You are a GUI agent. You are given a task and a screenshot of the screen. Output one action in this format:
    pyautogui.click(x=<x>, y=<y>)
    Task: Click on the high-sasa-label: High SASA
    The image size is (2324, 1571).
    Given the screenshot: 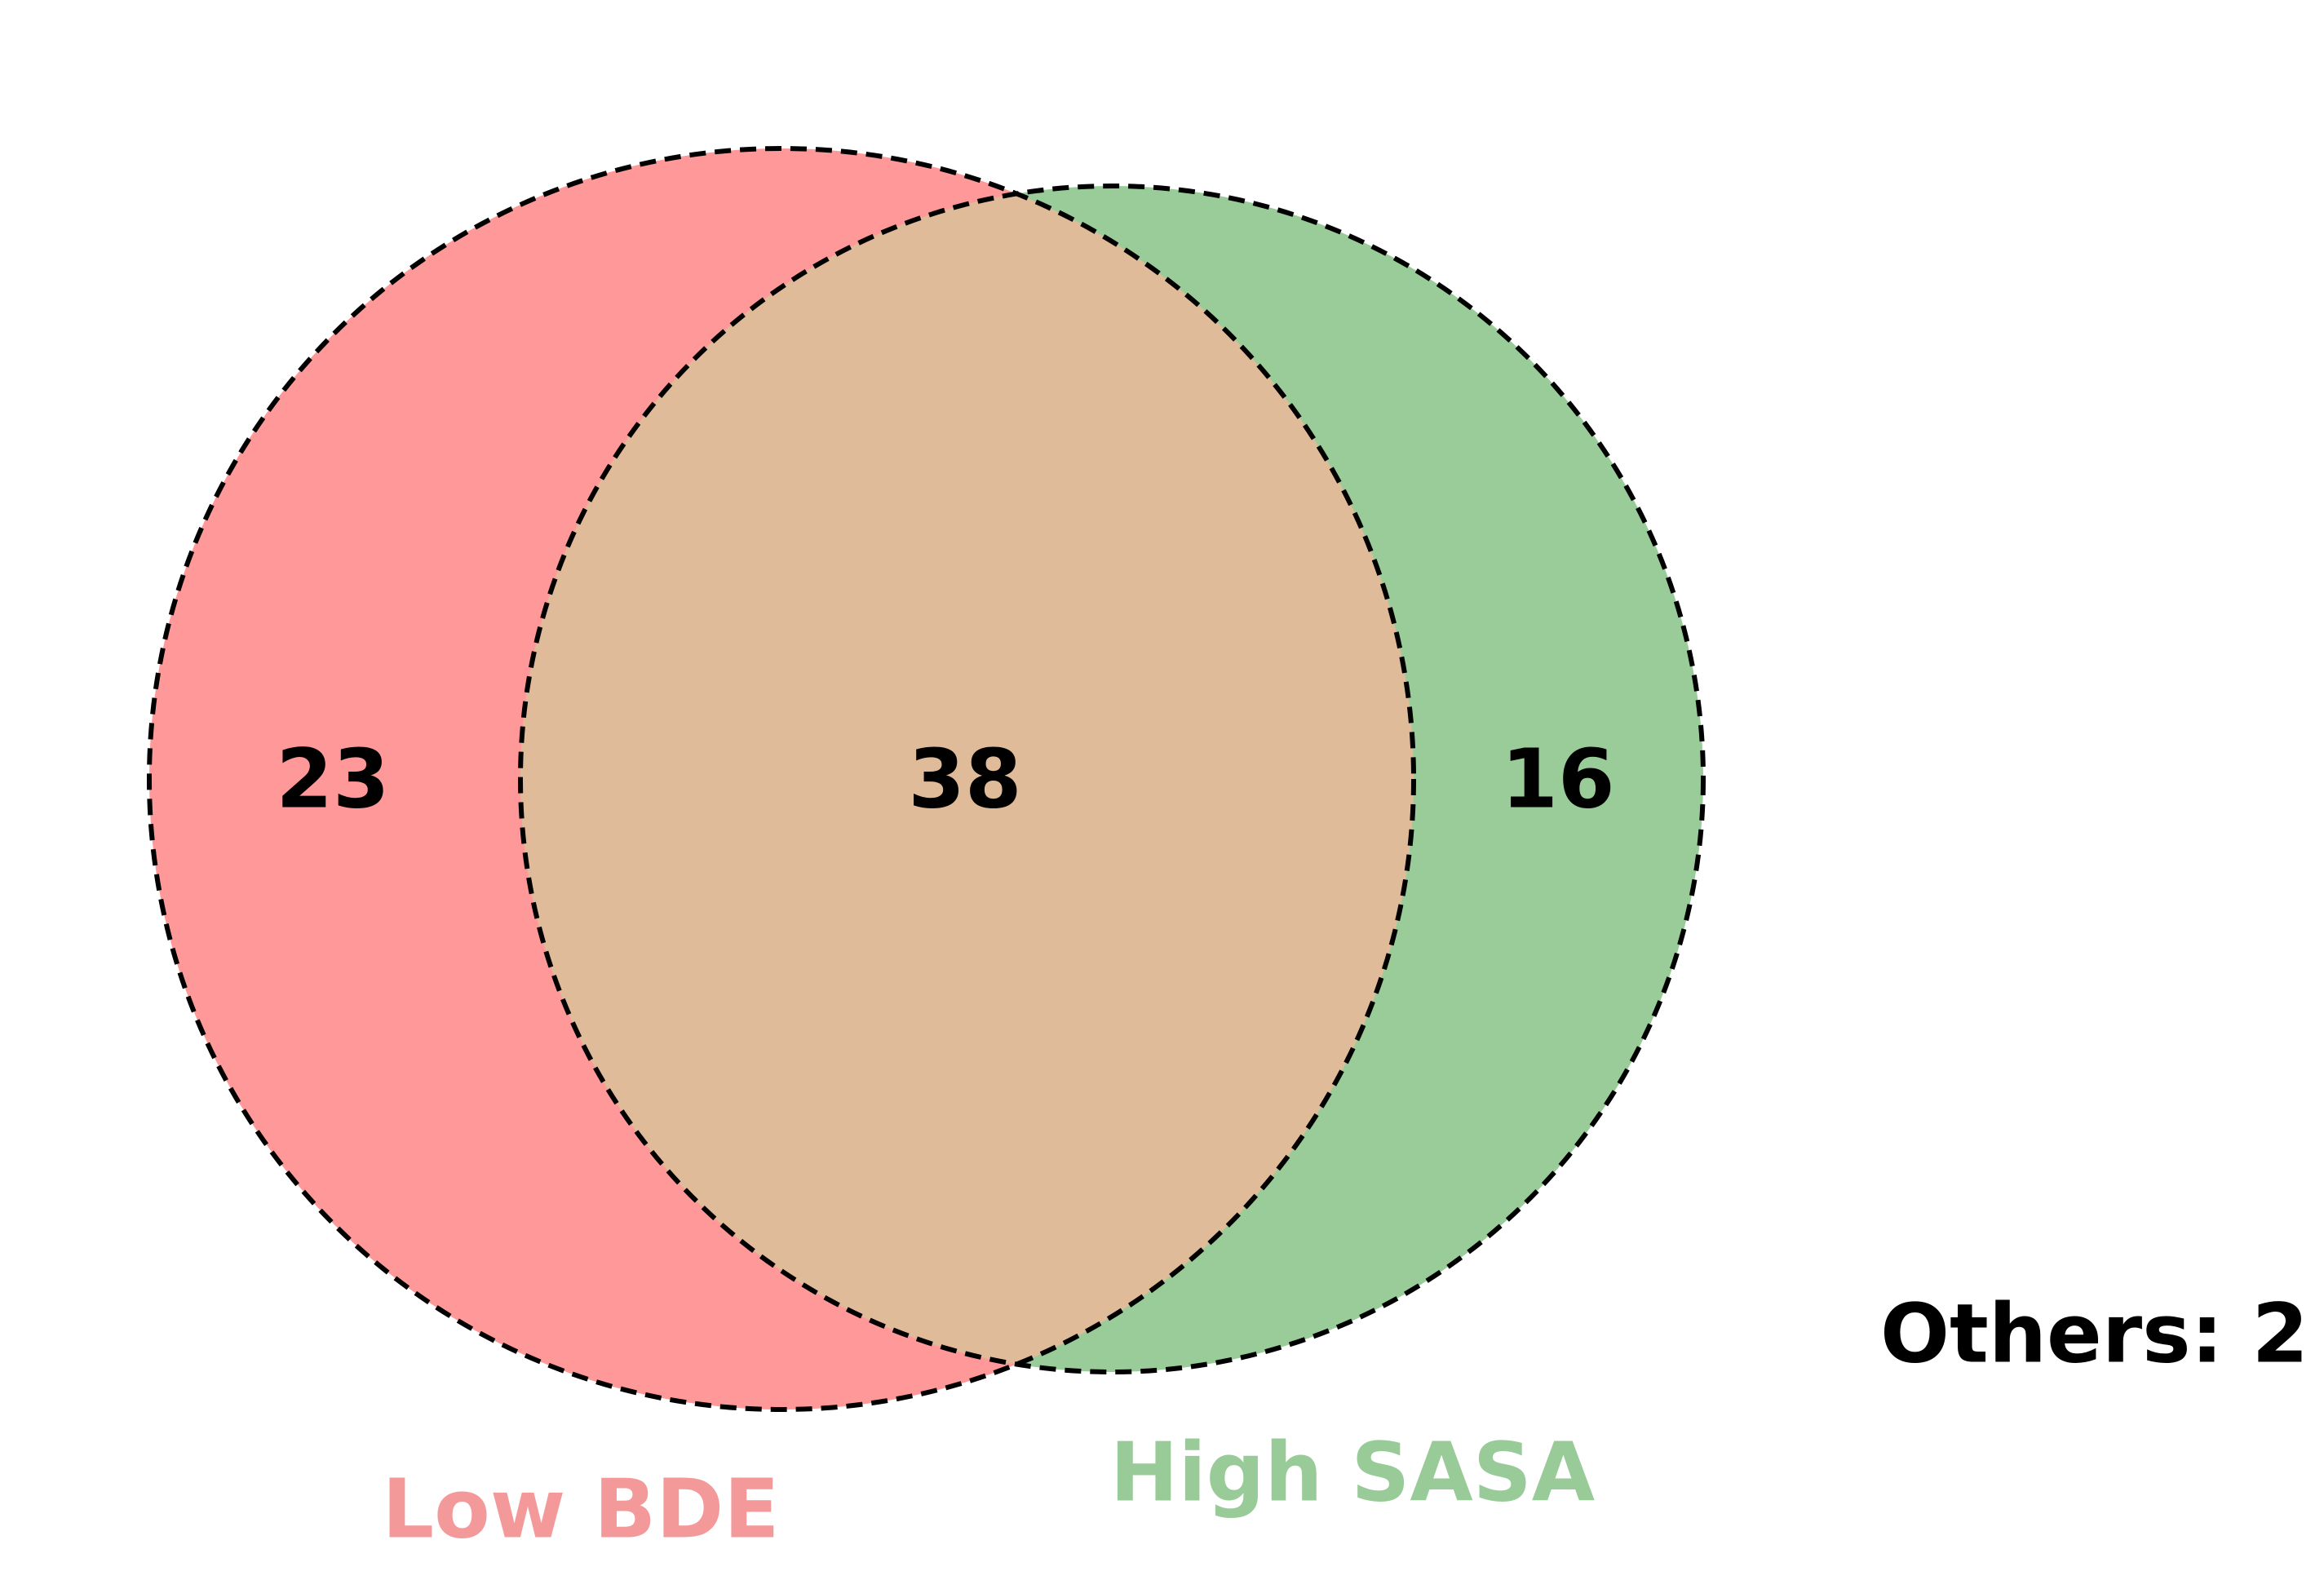 What is the action you would take?
    pyautogui.click(x=1352, y=1472)
    